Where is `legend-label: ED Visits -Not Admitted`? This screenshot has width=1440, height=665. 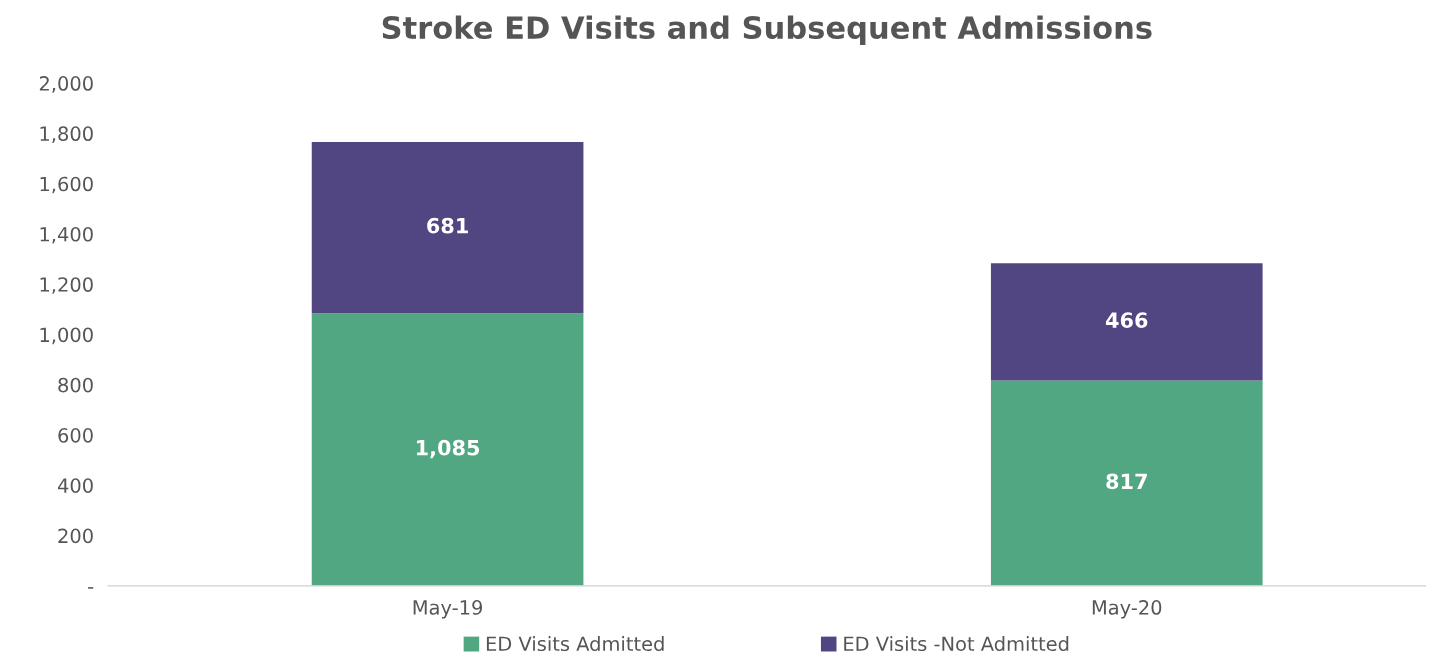
legend-label: ED Visits -Not Admitted is located at coordinates (956, 644).